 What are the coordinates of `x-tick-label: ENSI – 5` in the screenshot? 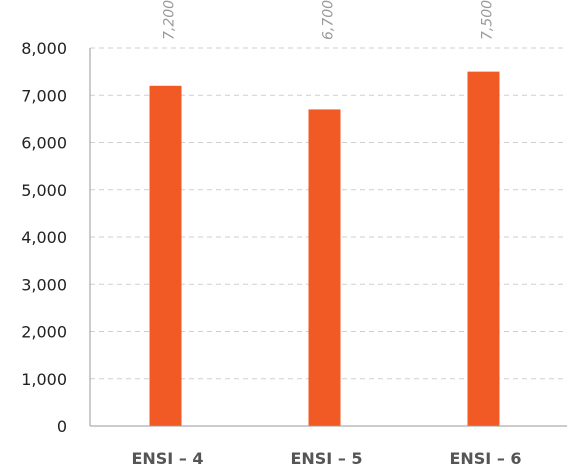 It's located at (326, 458).